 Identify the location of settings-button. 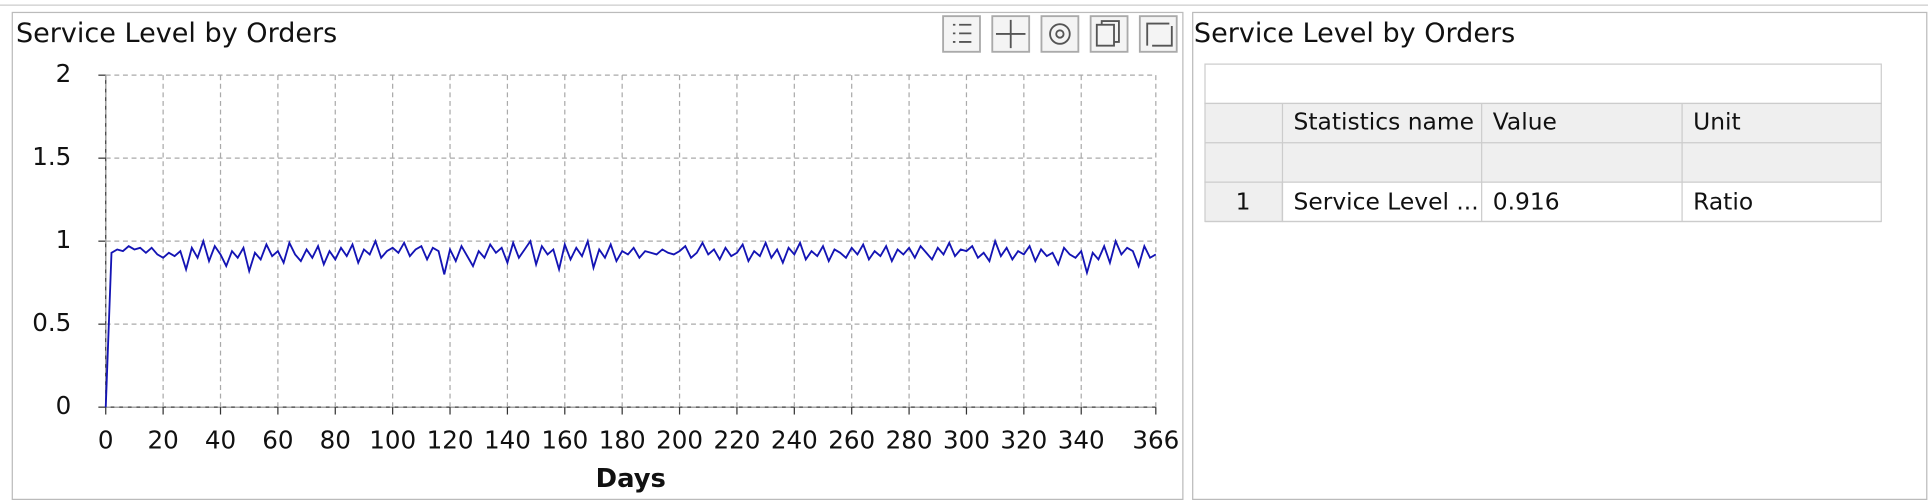
(1060, 34).